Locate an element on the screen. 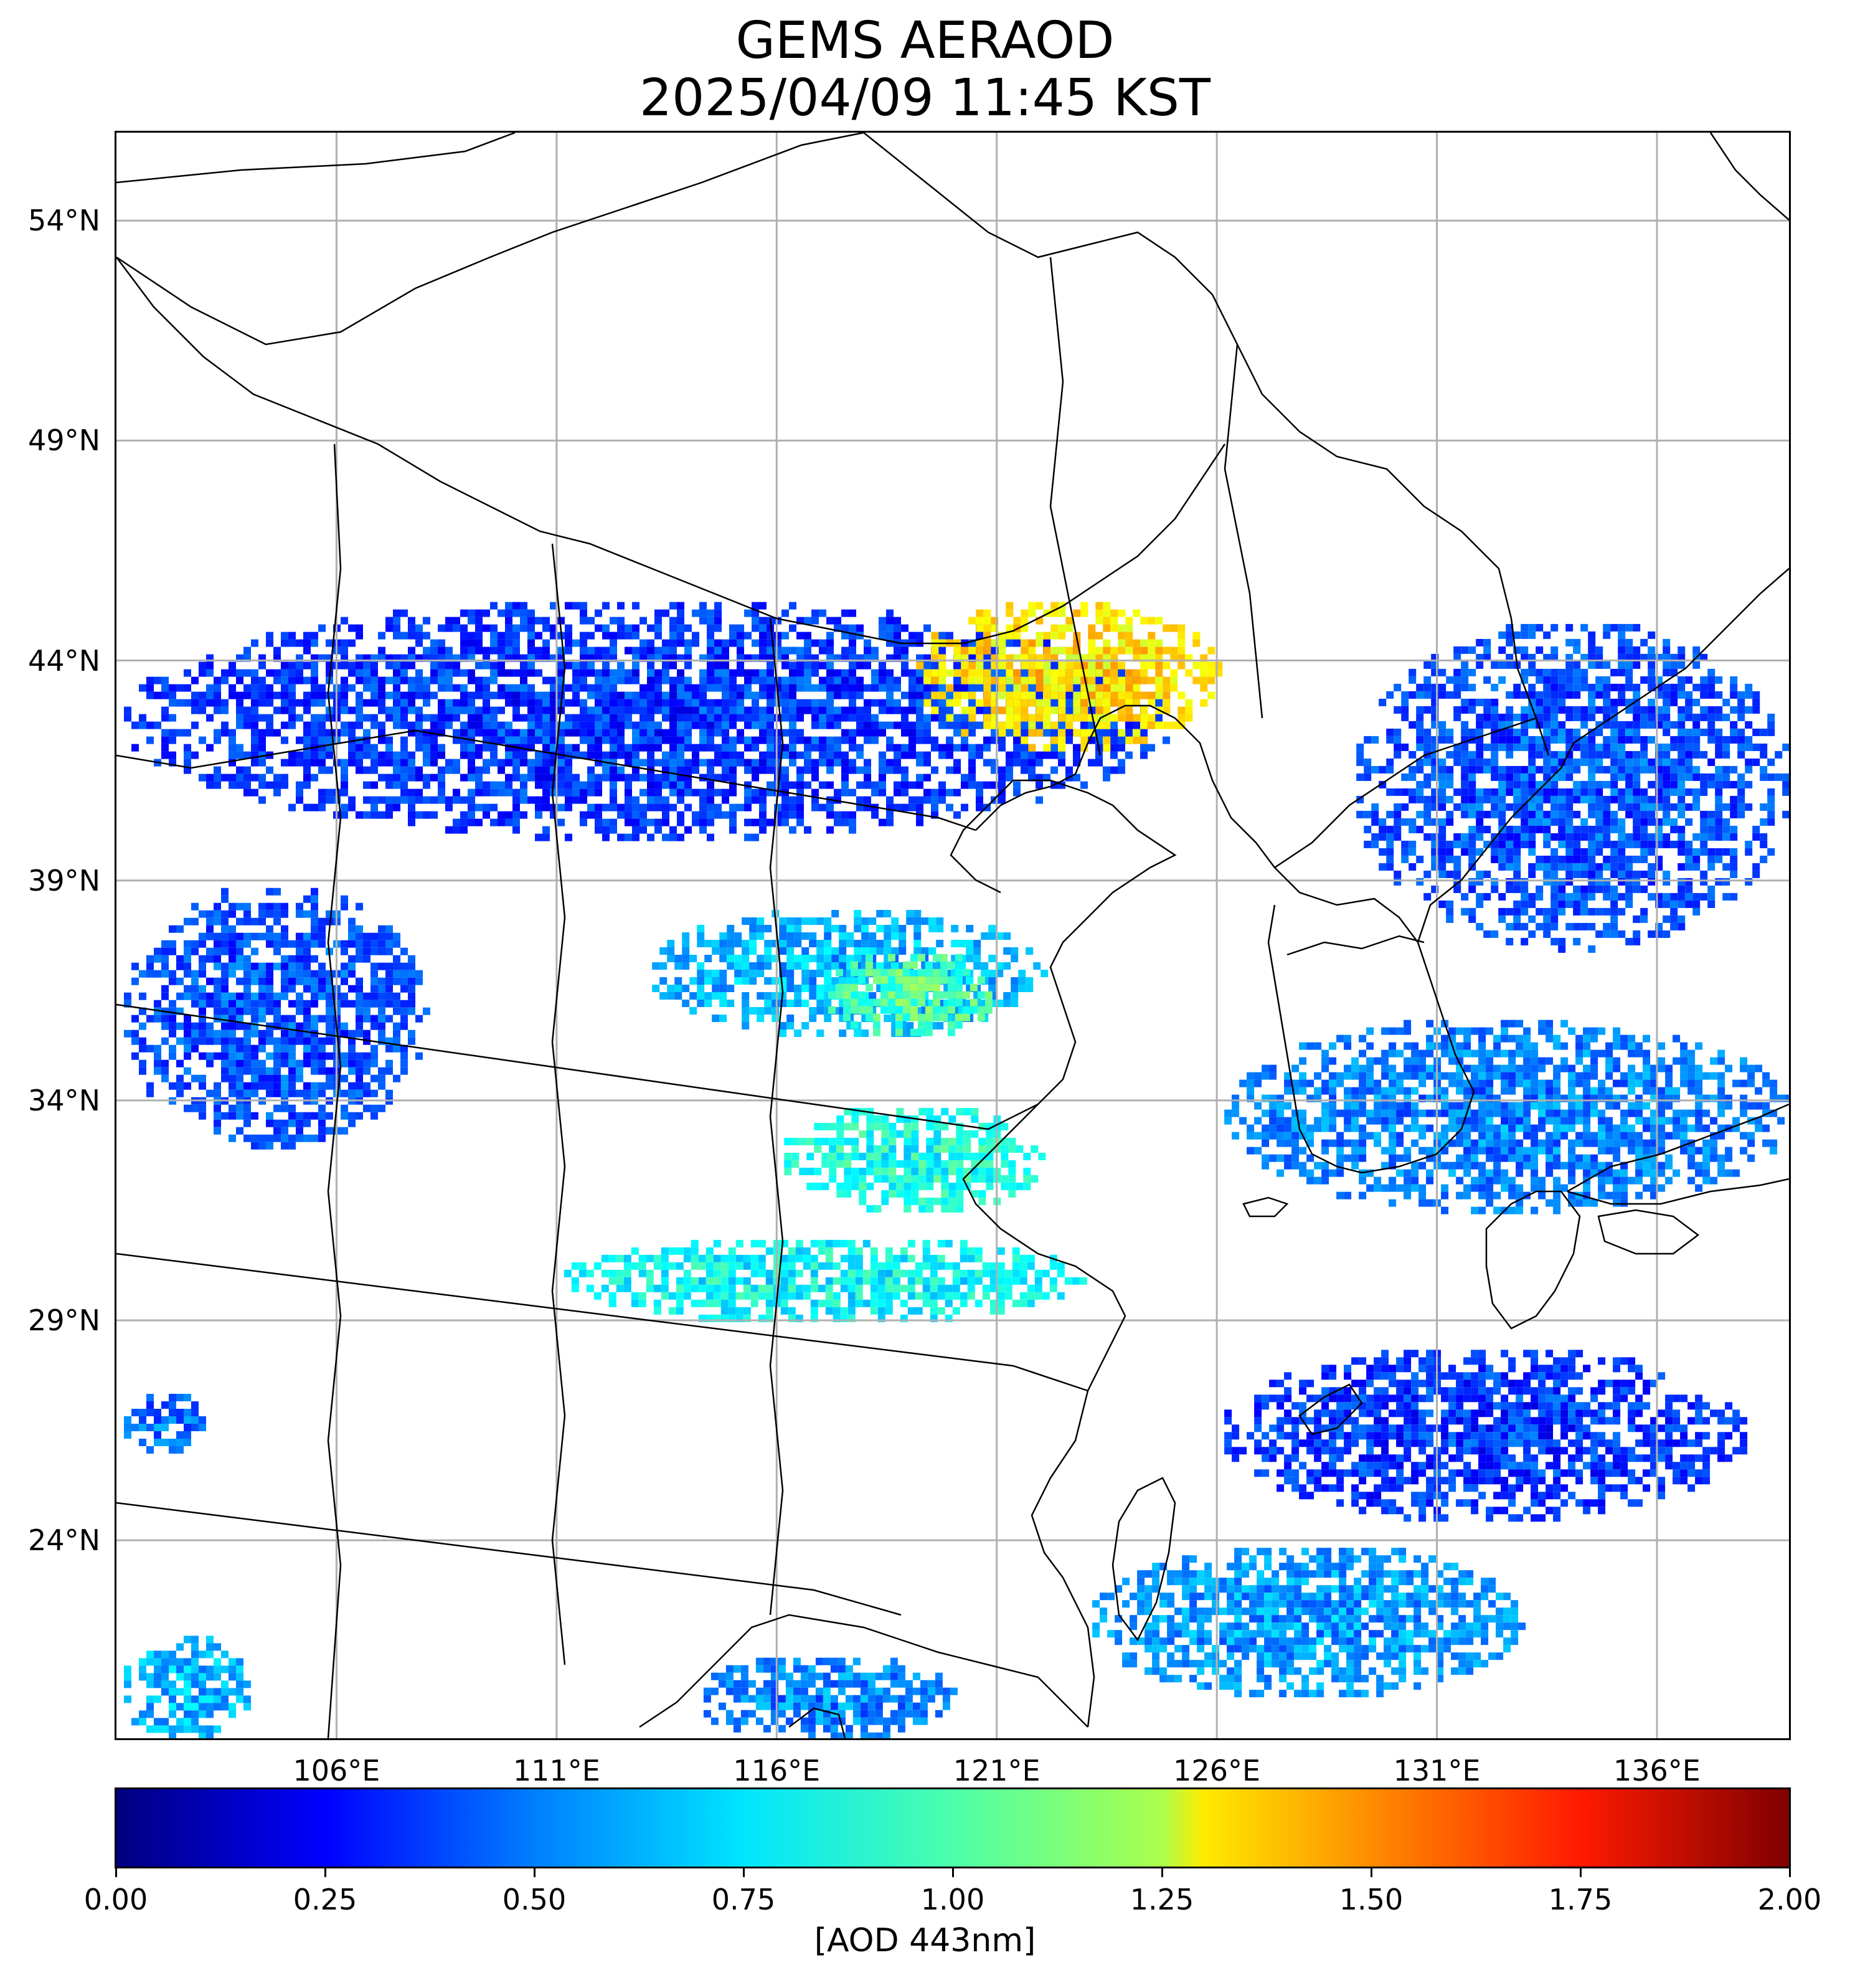 Image resolution: width=1850 pixels, height=1988 pixels. province-line-v2 is located at coordinates (558, 1104).